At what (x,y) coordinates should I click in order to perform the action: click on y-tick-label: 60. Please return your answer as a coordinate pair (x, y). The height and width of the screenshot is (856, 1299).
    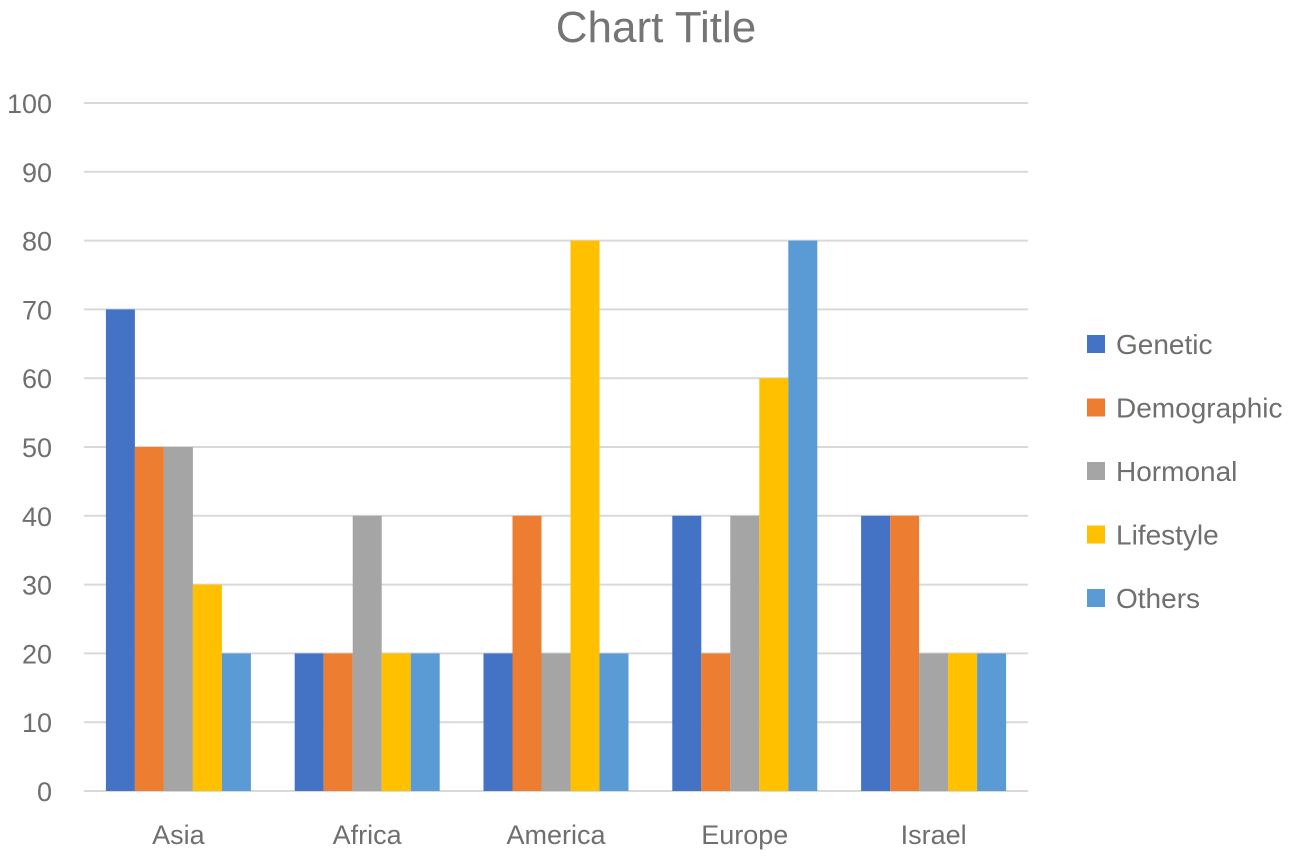
    Looking at the image, I should click on (37, 379).